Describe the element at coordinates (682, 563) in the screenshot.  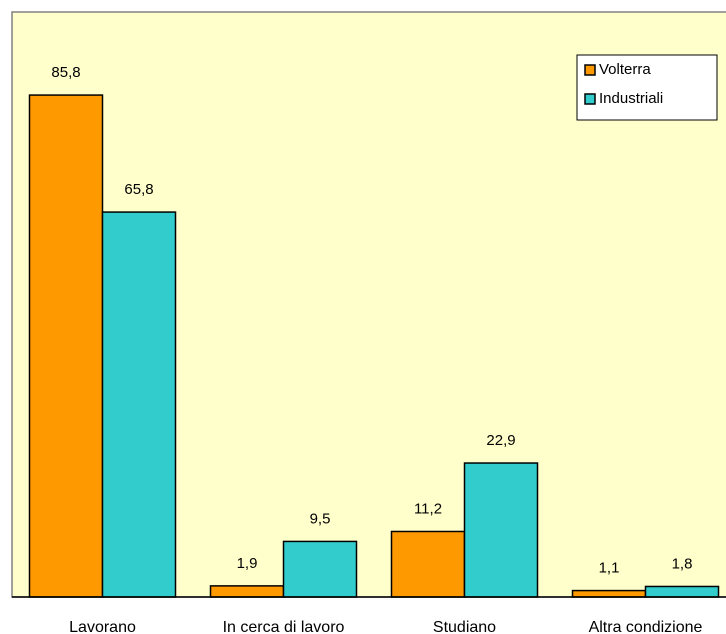
I see `value-label: 1,8` at that location.